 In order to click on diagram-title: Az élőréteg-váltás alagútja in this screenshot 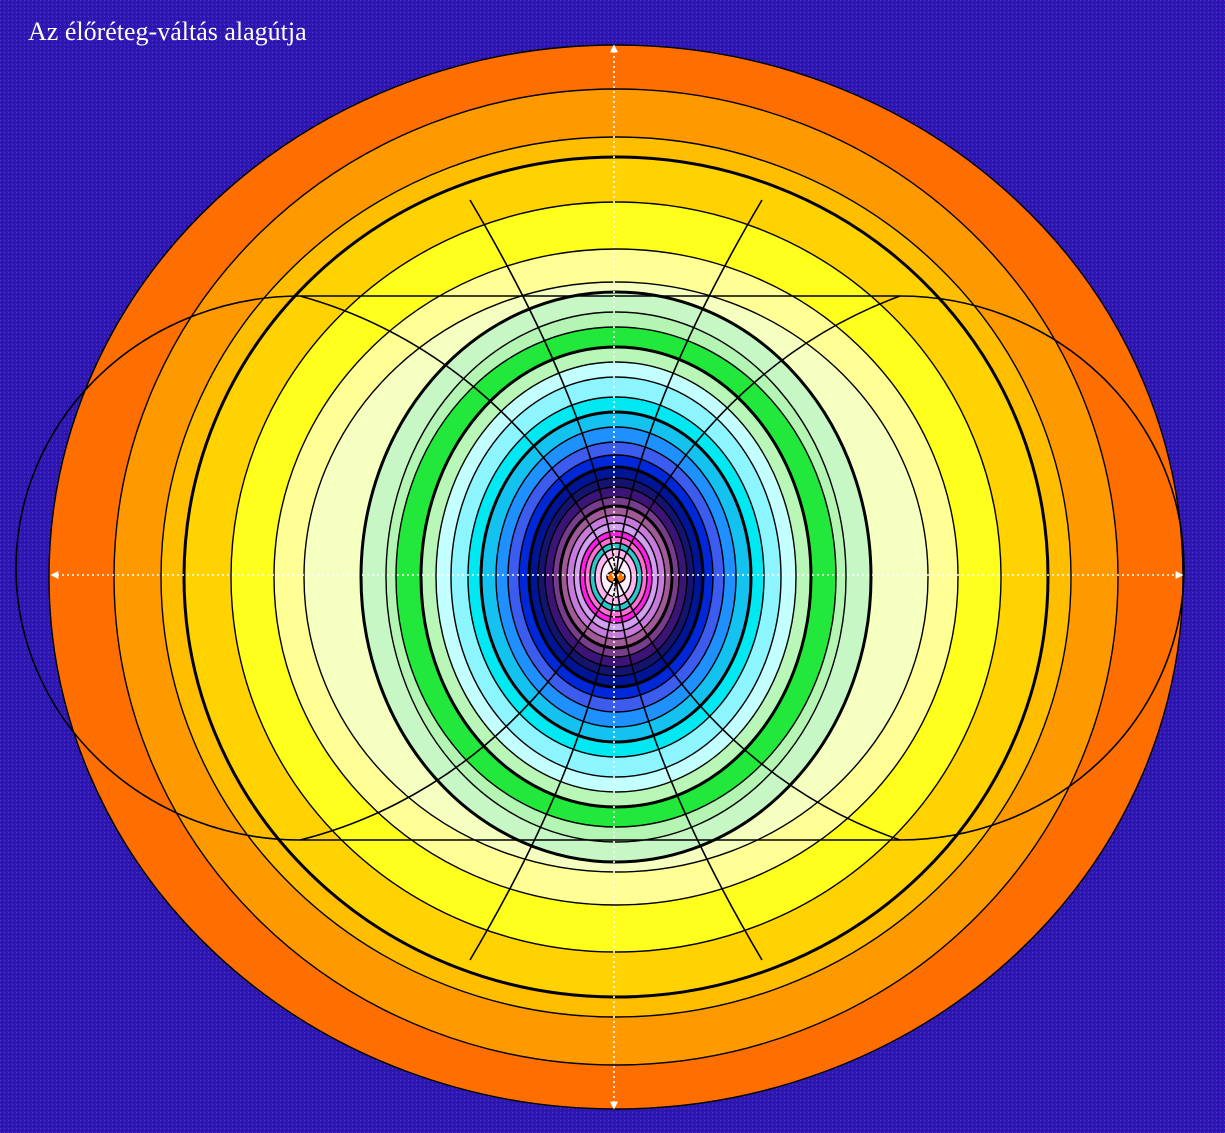, I will do `click(167, 31)`.